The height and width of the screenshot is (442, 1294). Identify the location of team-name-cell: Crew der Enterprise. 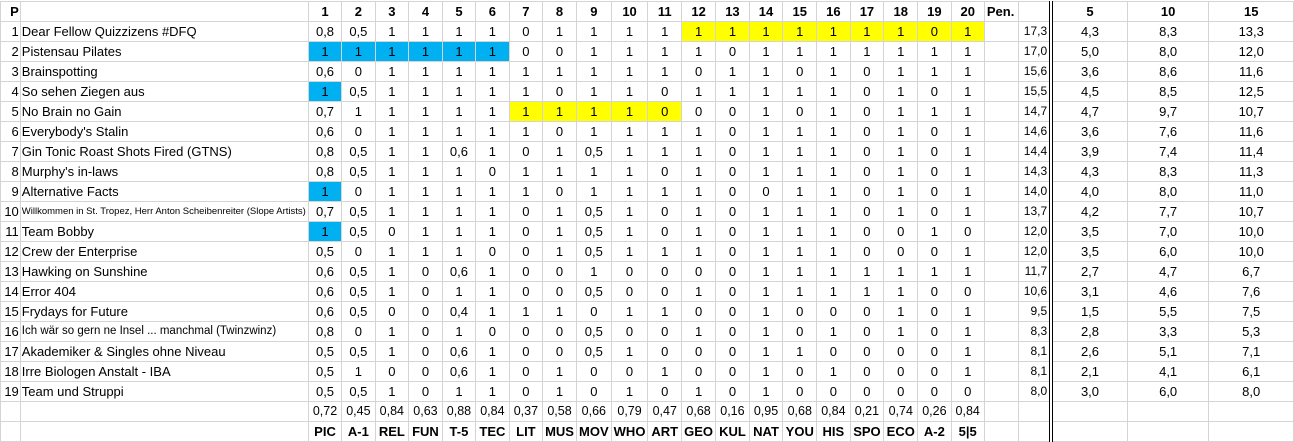
(164, 251).